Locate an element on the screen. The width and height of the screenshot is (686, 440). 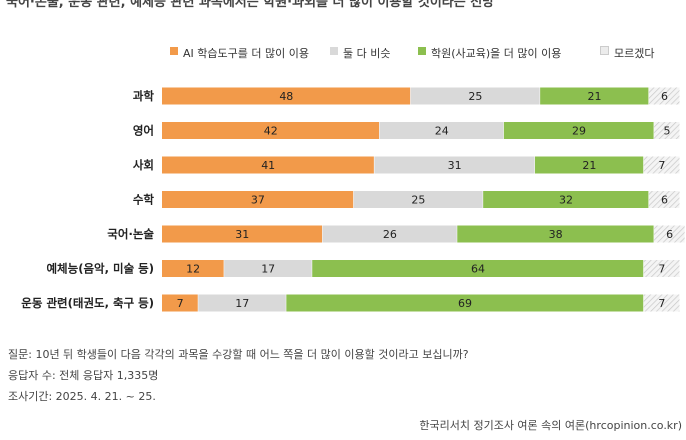
data-label-ai: 42 is located at coordinates (271, 131).